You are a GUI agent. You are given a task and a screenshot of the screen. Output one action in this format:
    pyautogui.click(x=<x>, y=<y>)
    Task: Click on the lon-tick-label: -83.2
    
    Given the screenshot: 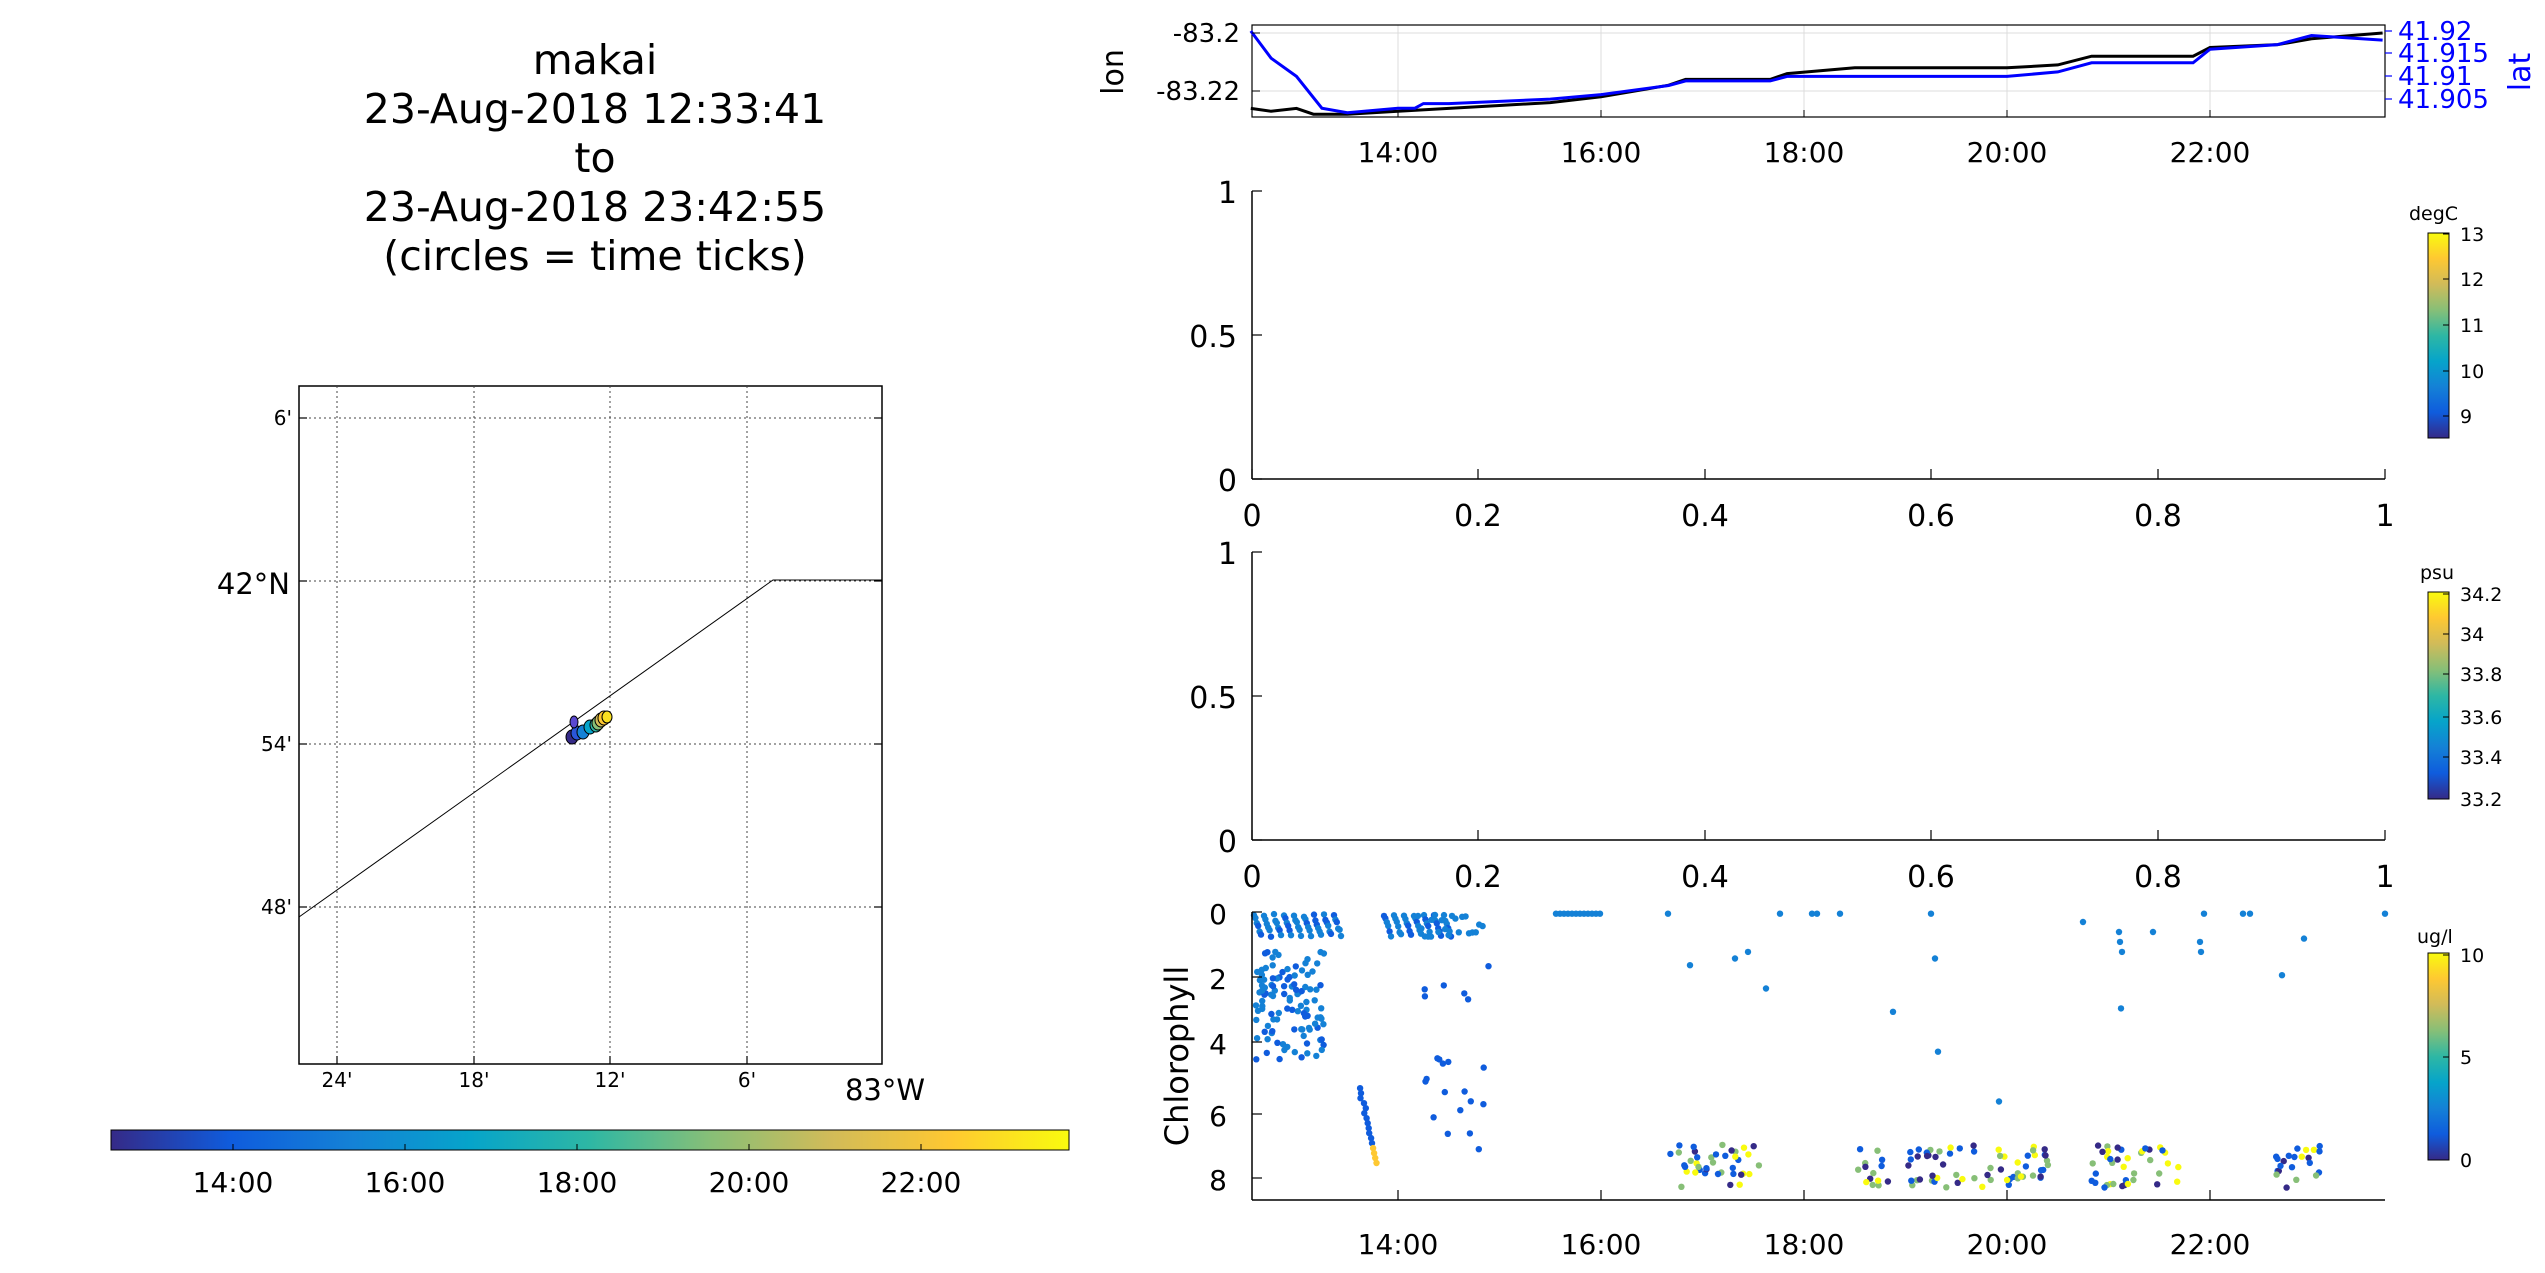 What is the action you would take?
    pyautogui.click(x=1206, y=34)
    